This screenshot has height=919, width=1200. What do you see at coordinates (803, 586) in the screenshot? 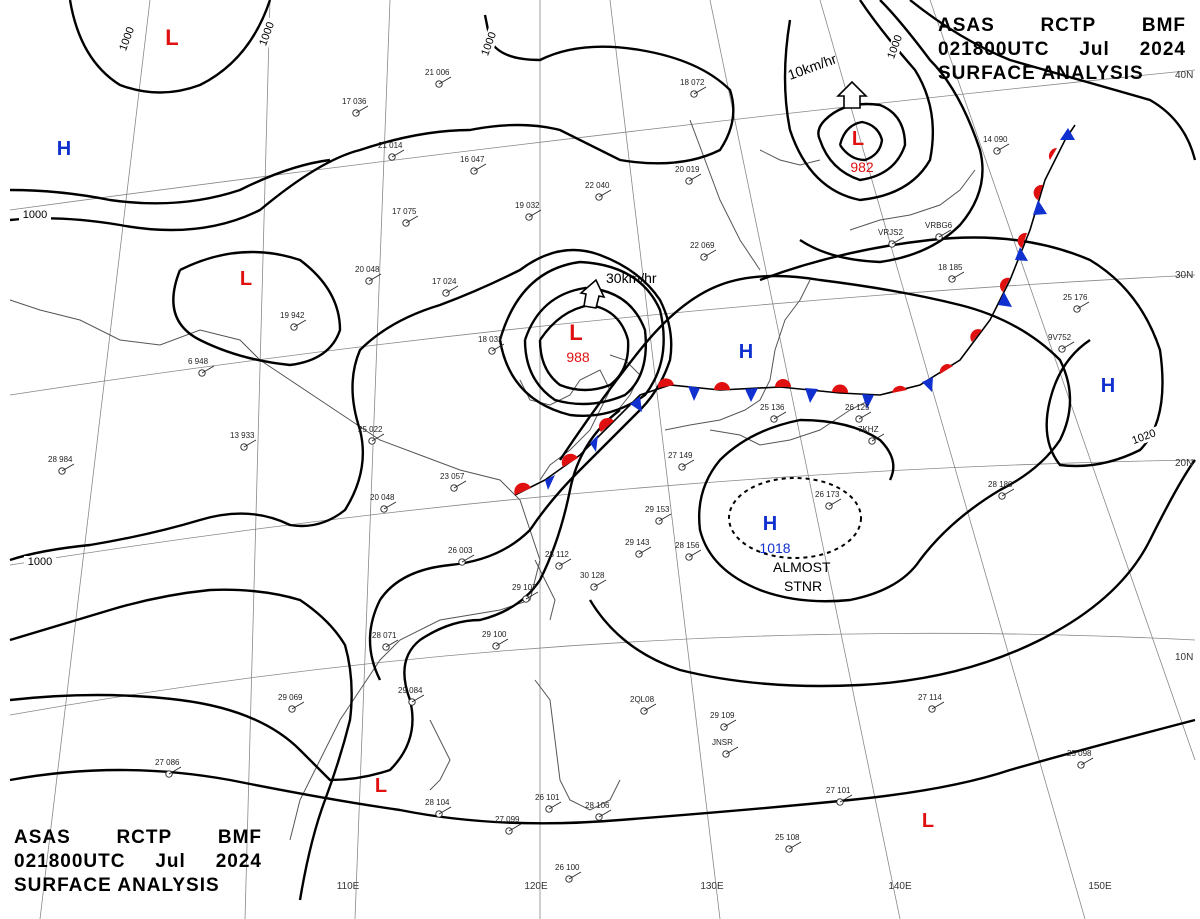
I see `annotation-stnr: STNR` at bounding box center [803, 586].